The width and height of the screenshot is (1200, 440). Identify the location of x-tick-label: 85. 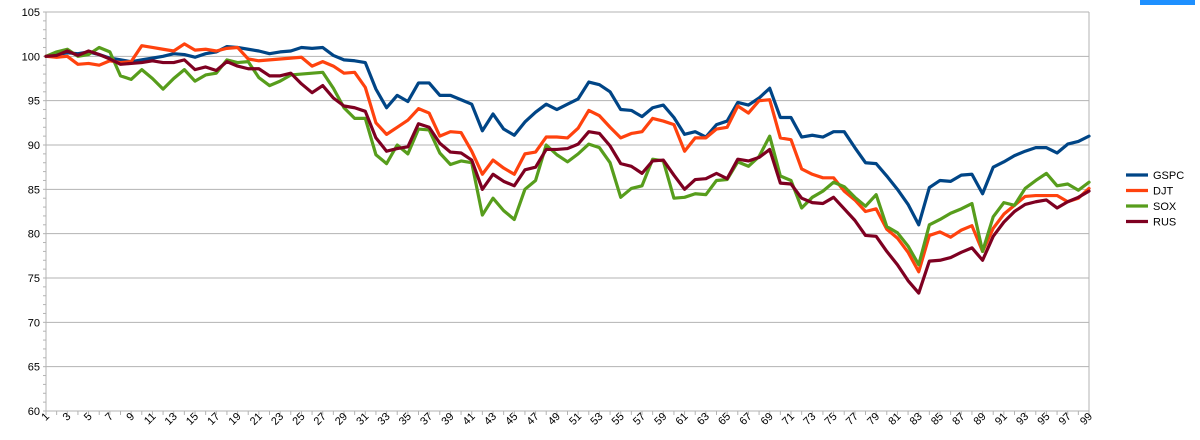
(937, 419).